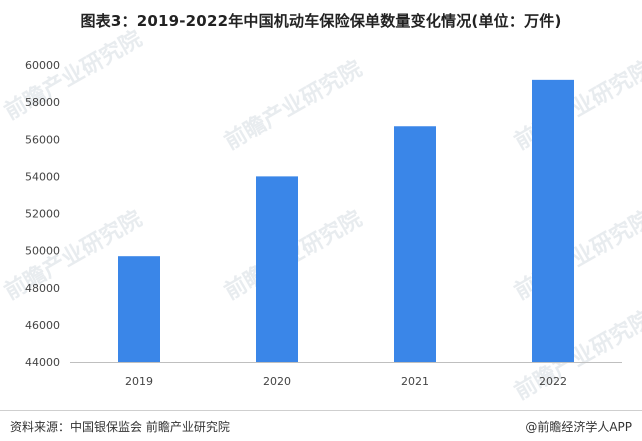 The height and width of the screenshot is (441, 642). What do you see at coordinates (277, 269) in the screenshot?
I see `bar-2020` at bounding box center [277, 269].